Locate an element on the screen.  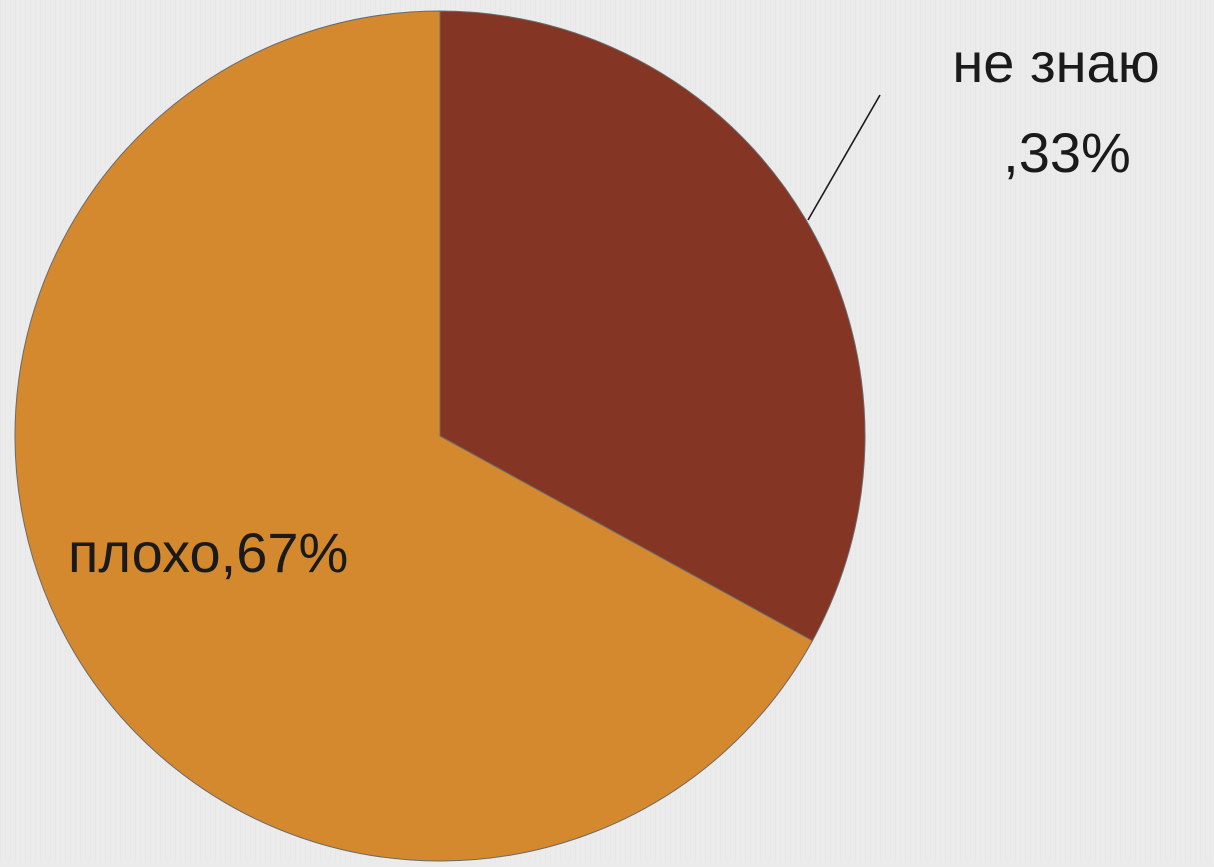
leader-line-ne-znayu is located at coordinates (844, 157).